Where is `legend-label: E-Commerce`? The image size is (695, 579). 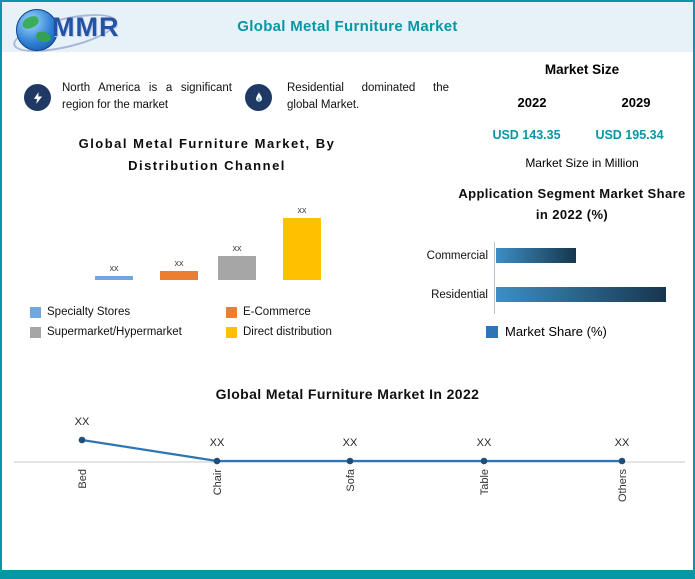 legend-label: E-Commerce is located at coordinates (277, 312).